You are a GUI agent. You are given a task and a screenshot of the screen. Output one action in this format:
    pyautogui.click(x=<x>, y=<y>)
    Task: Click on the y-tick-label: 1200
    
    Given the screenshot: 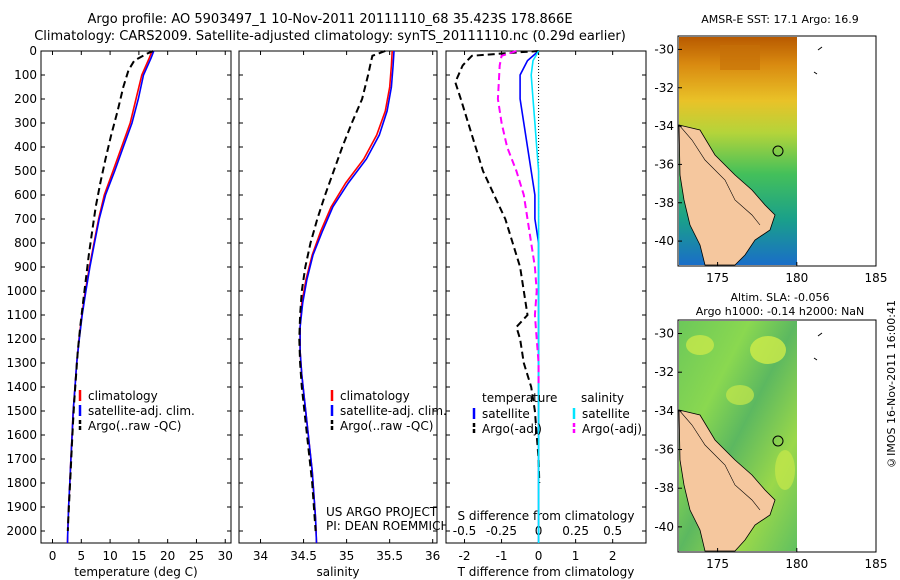 What is the action you would take?
    pyautogui.click(x=21, y=339)
    